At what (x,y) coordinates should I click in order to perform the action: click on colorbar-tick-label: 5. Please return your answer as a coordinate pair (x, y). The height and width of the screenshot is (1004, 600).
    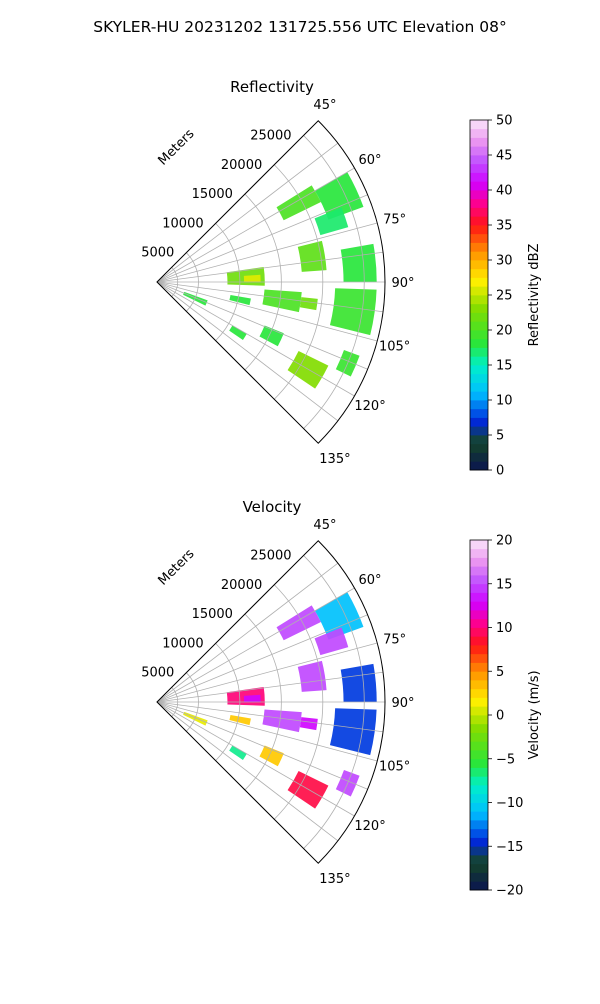
    Looking at the image, I should click on (500, 436).